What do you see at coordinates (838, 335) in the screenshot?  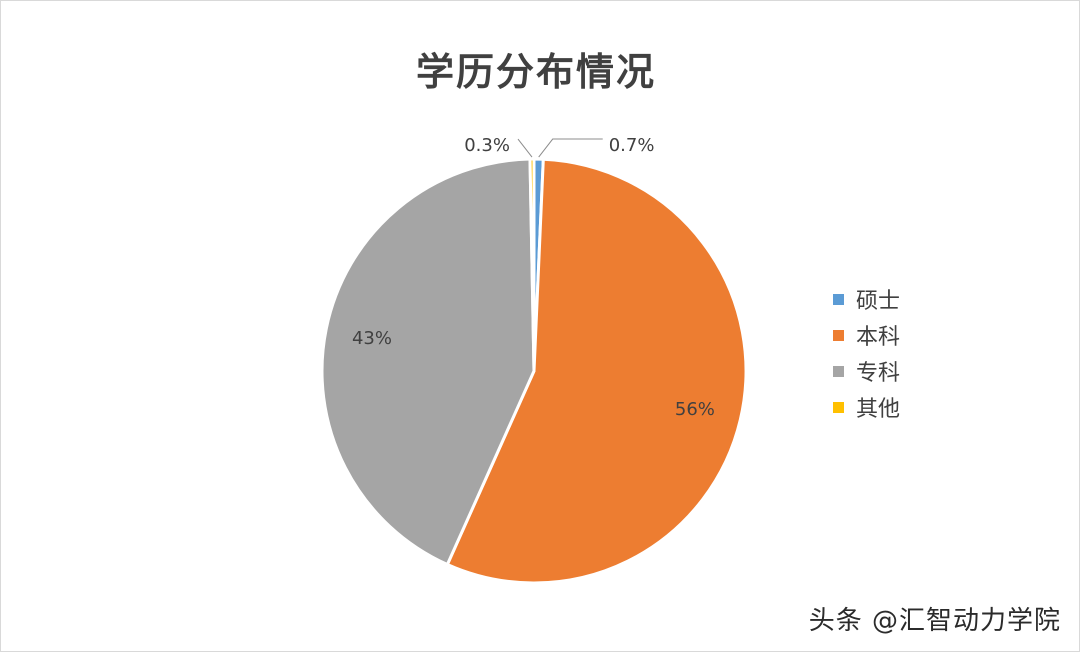 I see `legend-swatch-bachelor` at bounding box center [838, 335].